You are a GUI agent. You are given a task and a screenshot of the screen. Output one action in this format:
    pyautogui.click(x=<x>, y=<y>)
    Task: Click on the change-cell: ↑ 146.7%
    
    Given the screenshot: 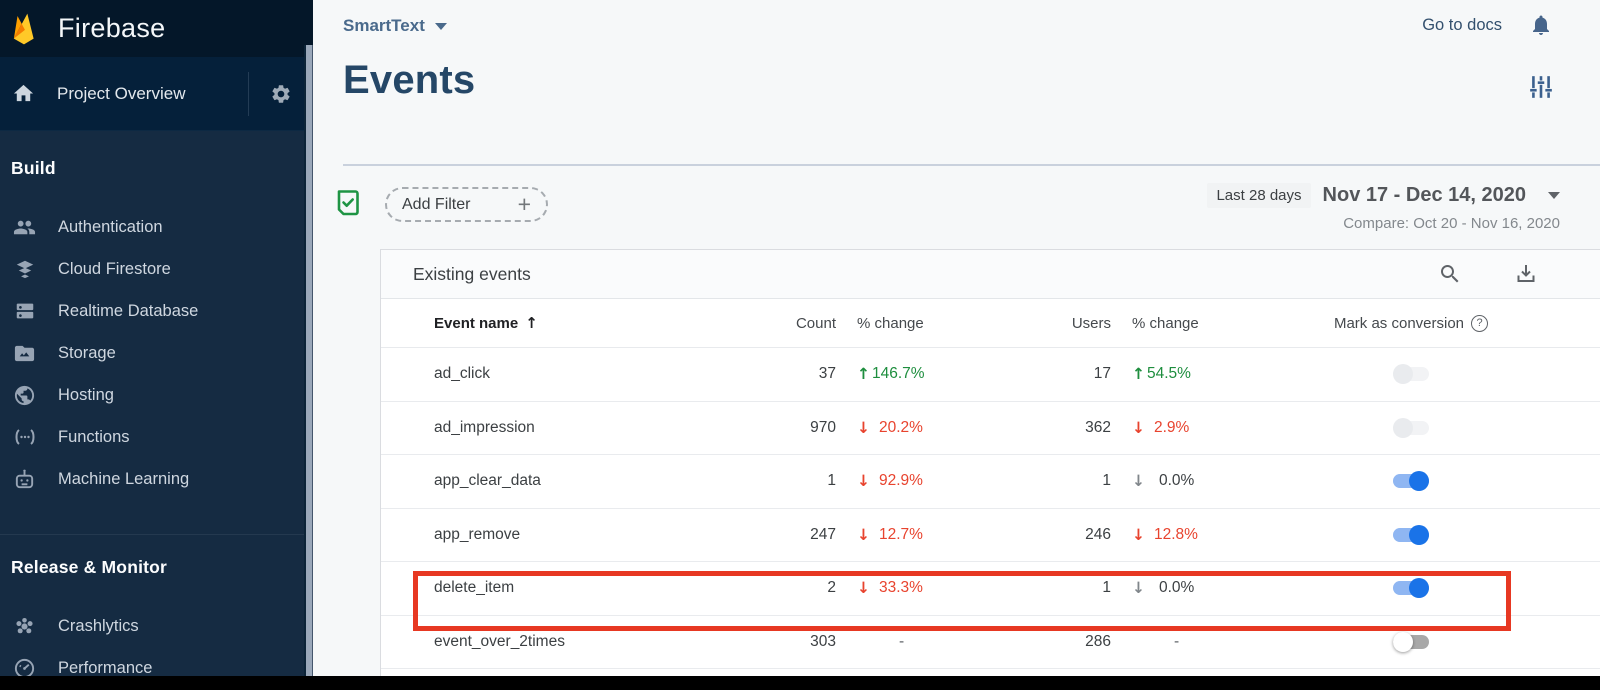 What is the action you would take?
    pyautogui.click(x=891, y=374)
    